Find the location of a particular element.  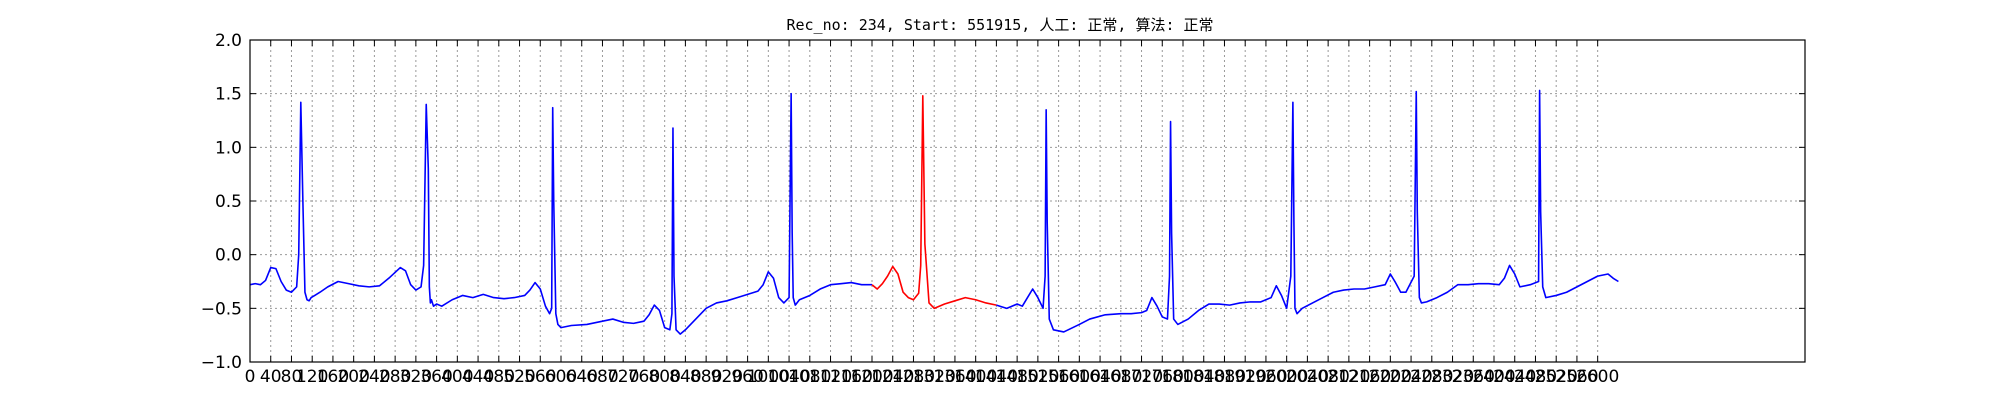

x-tick-label: 400 is located at coordinates (457, 377).